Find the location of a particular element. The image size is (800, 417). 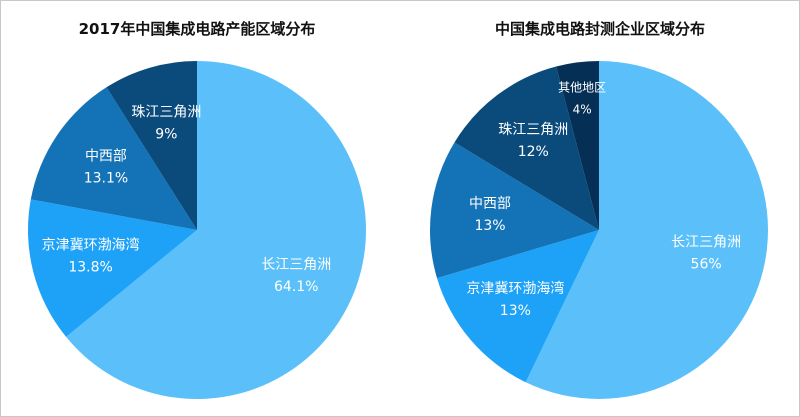

pie2-value-label-3: 12% is located at coordinates (533, 152).